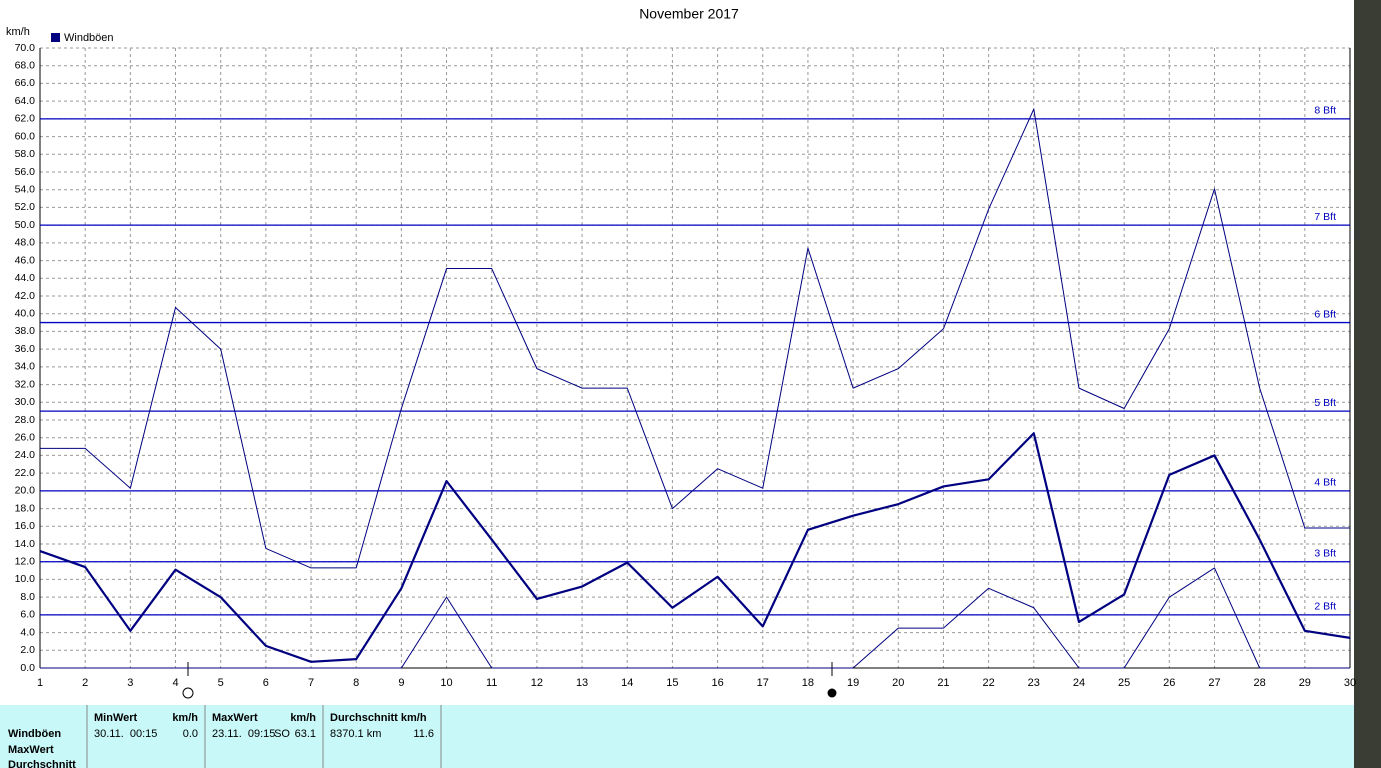  What do you see at coordinates (305, 734) in the screenshot?
I see `table-cell: 63.1` at bounding box center [305, 734].